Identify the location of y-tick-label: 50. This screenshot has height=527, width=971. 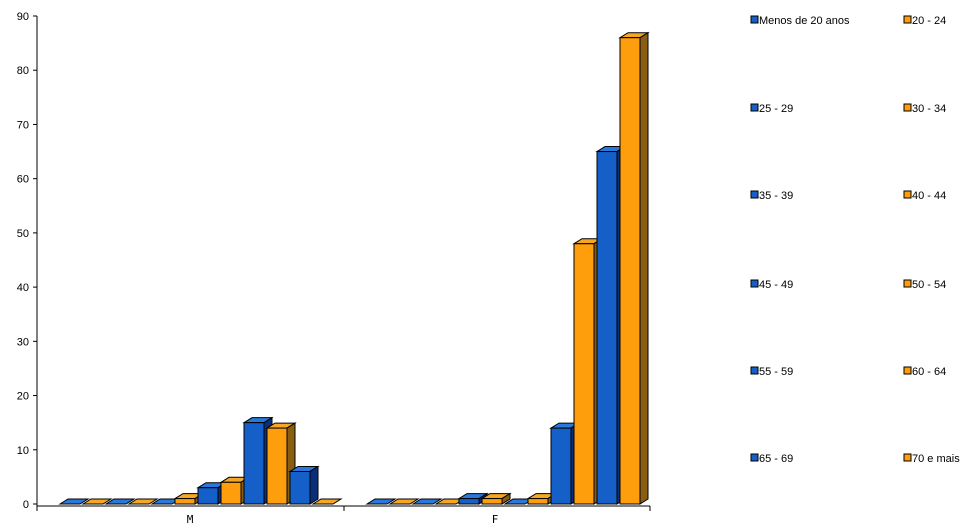
(23, 234).